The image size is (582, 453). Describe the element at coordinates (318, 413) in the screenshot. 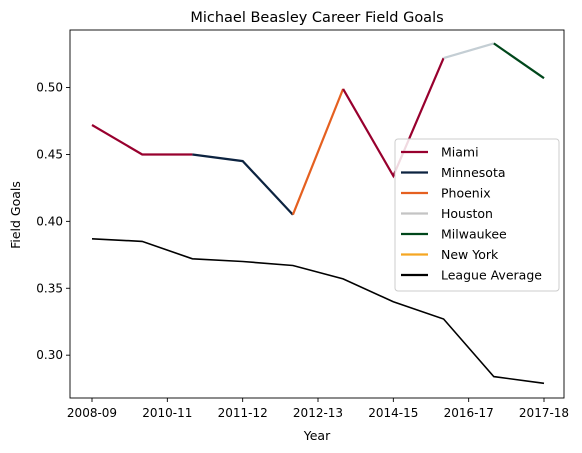

I see `x-tick-label: 2012-13` at that location.